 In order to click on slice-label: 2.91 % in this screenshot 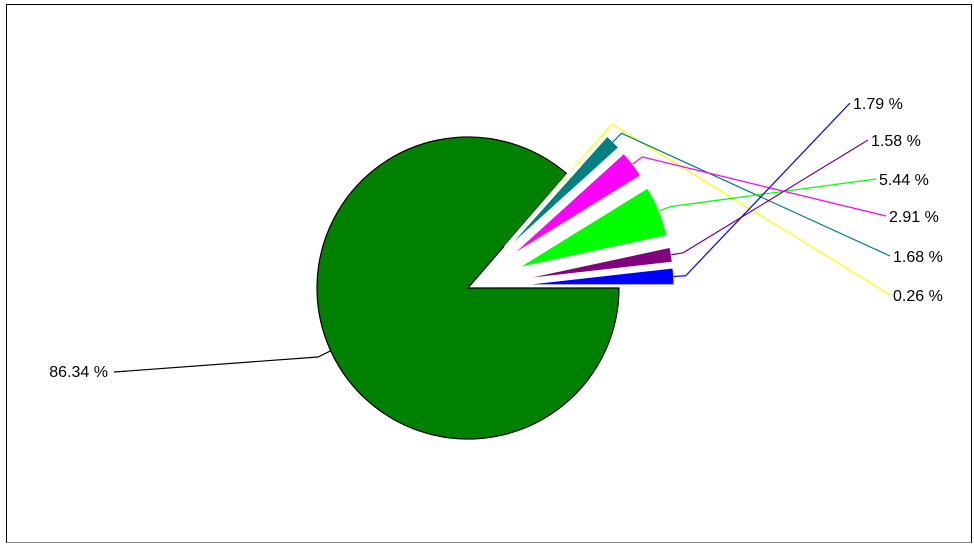, I will do `click(914, 217)`.